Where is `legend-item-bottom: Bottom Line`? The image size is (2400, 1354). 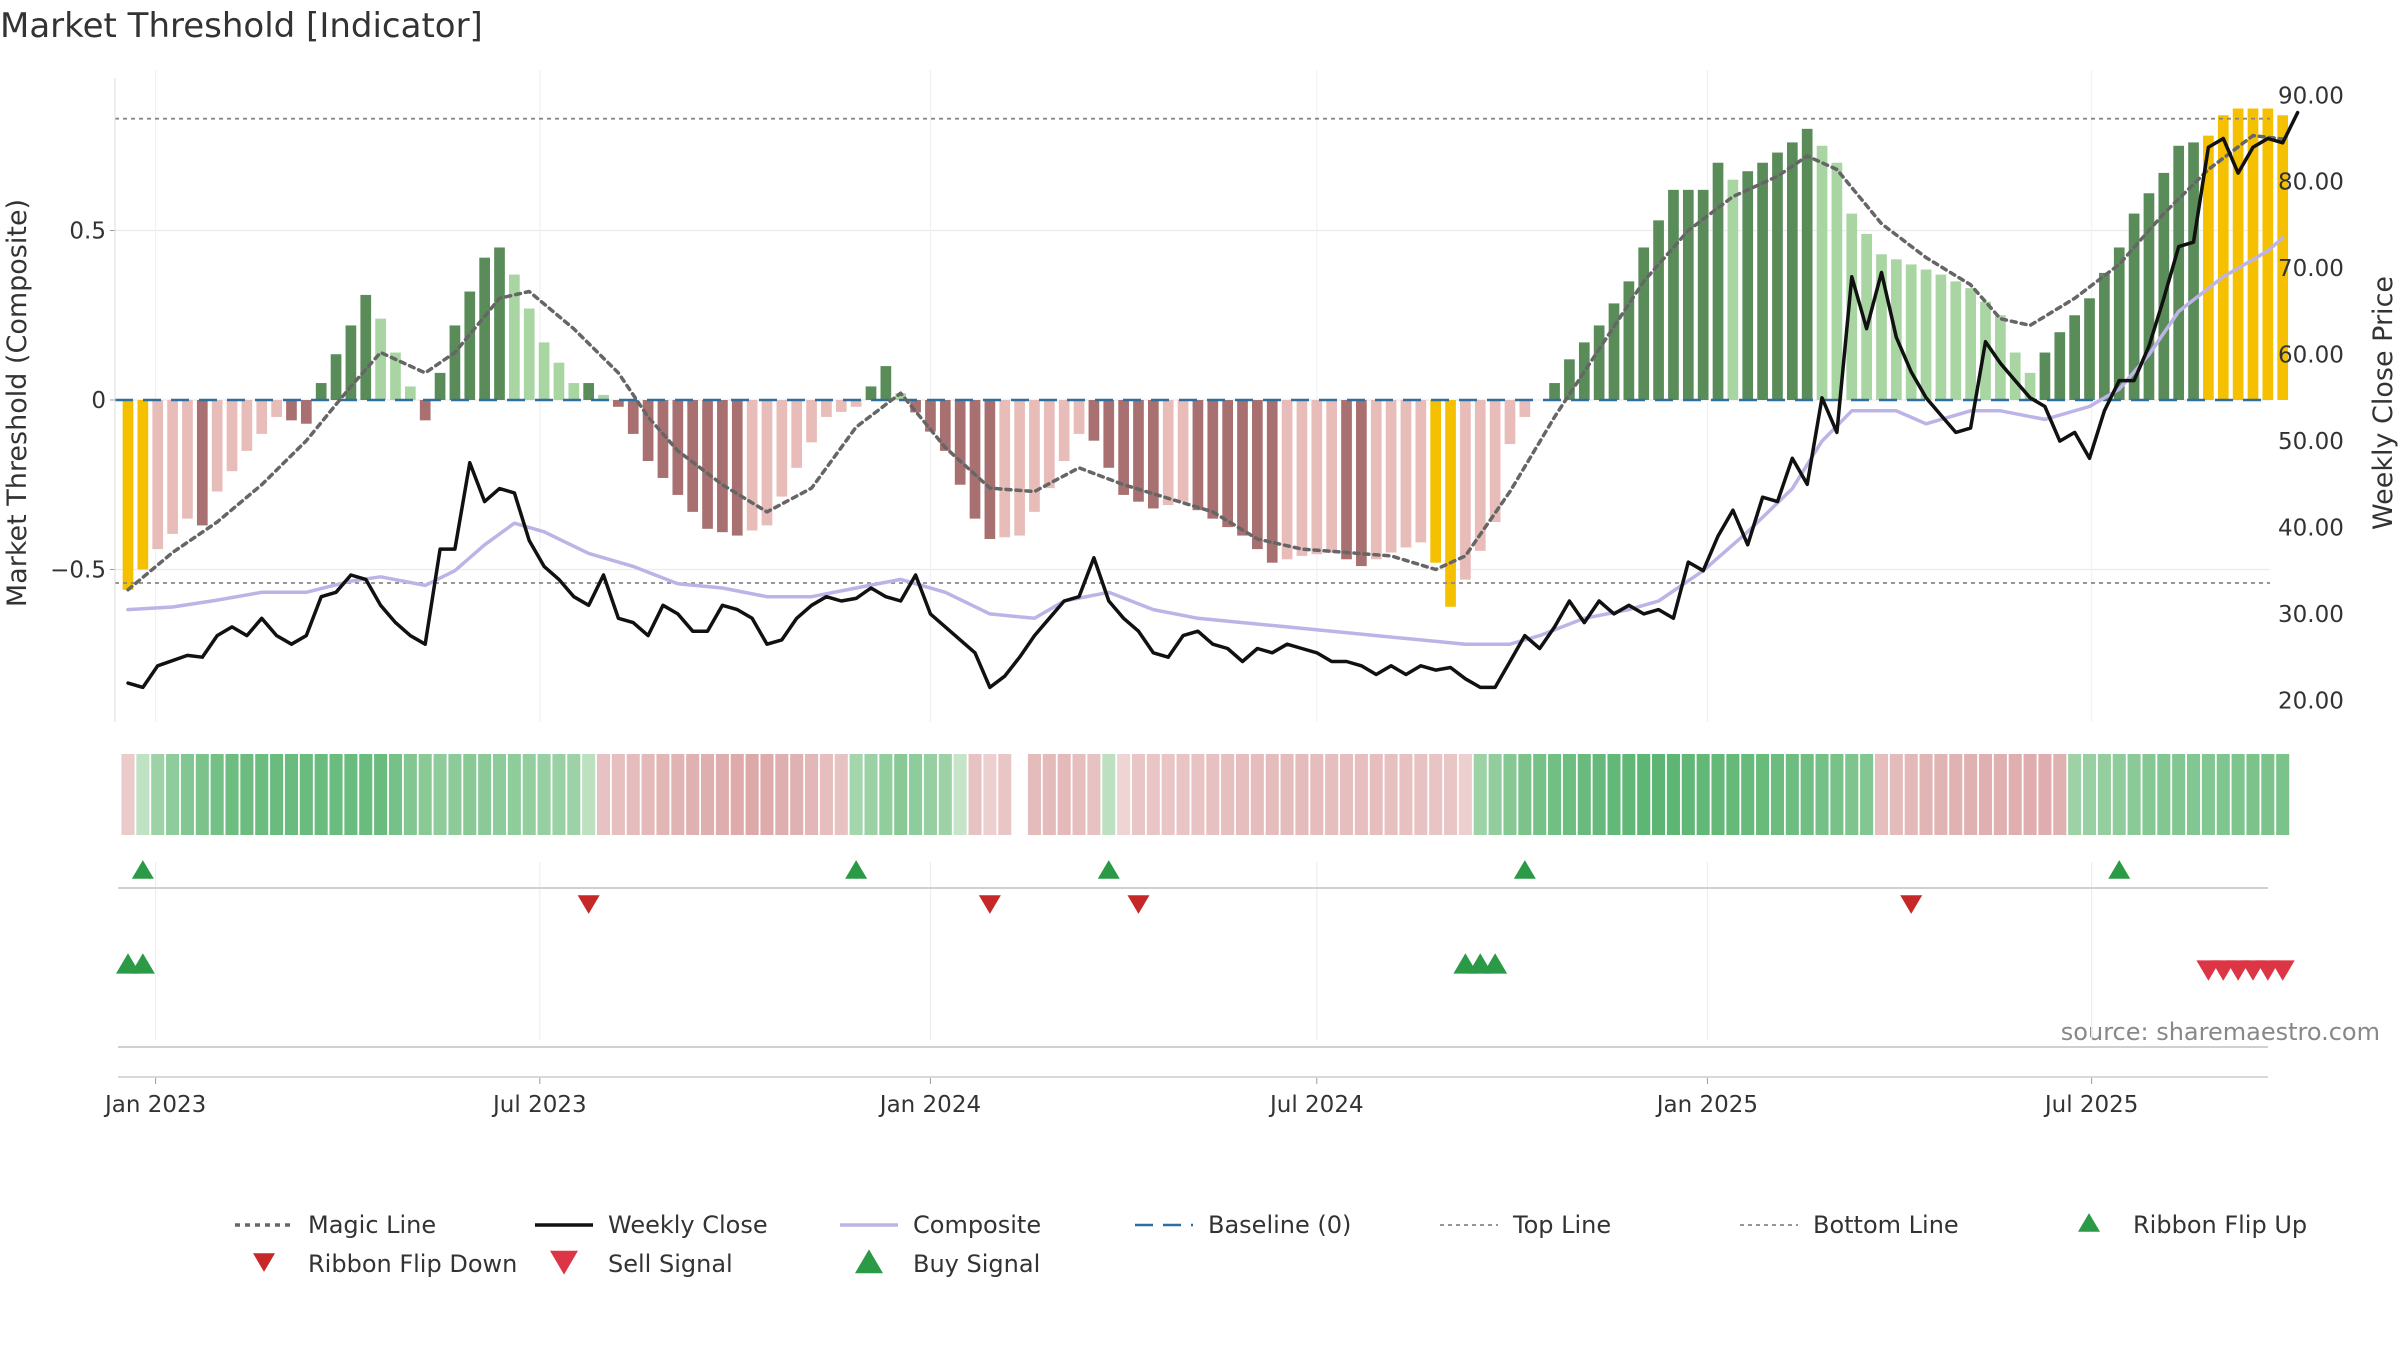 legend-item-bottom: Bottom Line is located at coordinates (1849, 1225).